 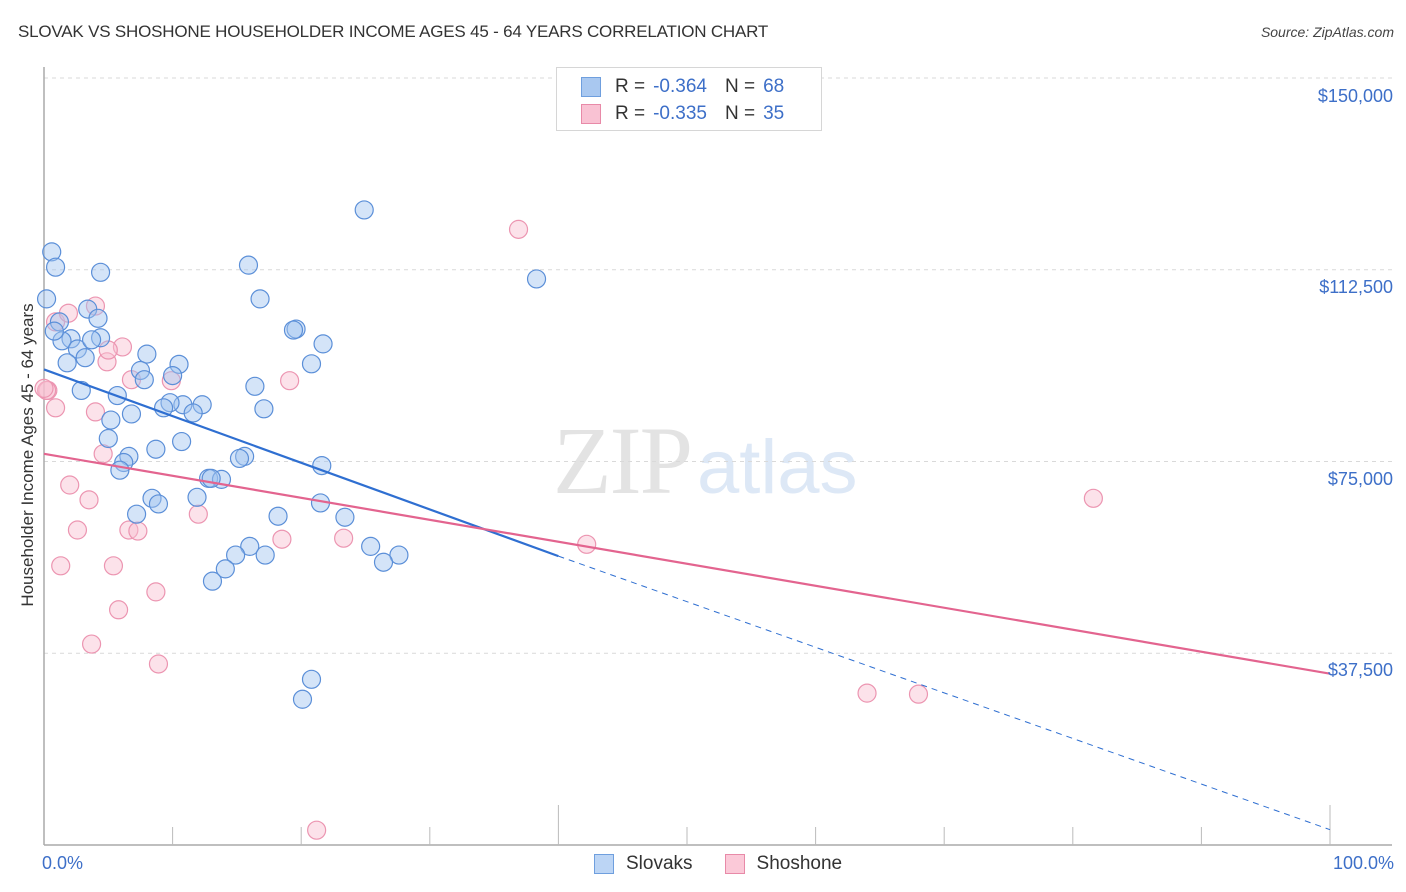 I want to click on n-value: 68, so click(x=774, y=86).